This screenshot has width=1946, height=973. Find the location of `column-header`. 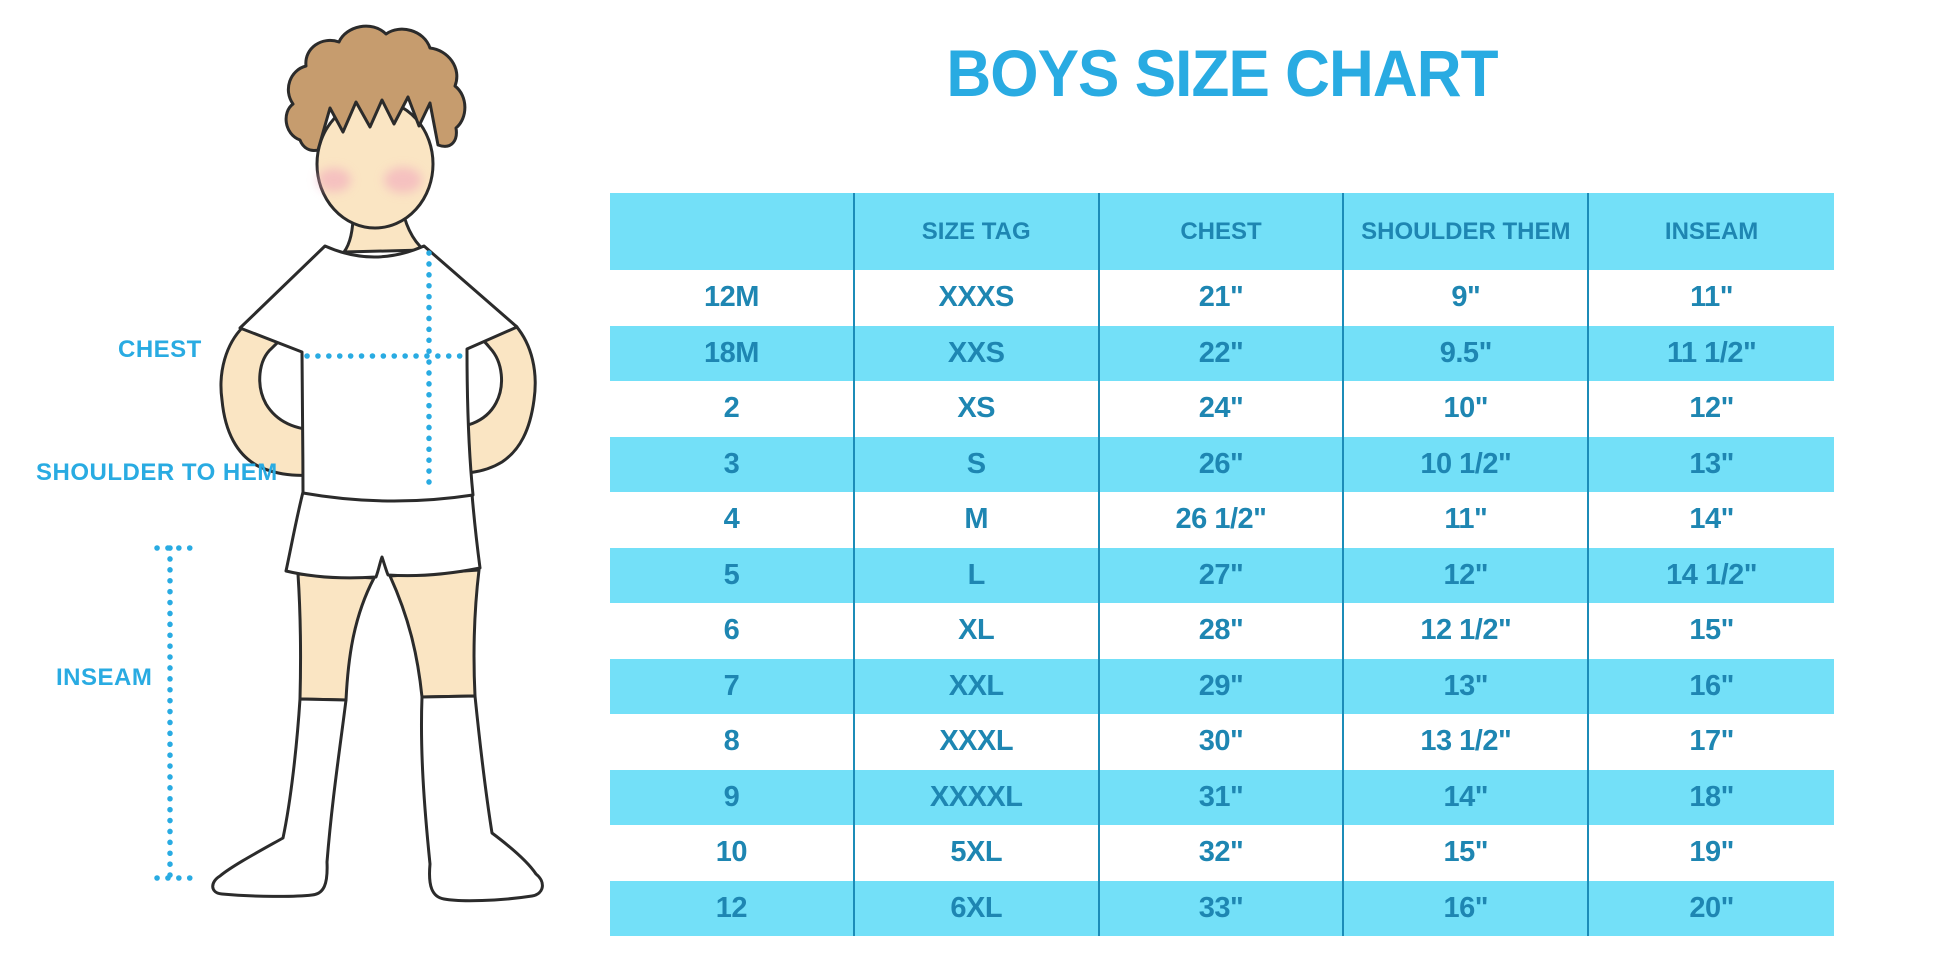

column-header is located at coordinates (732, 231).